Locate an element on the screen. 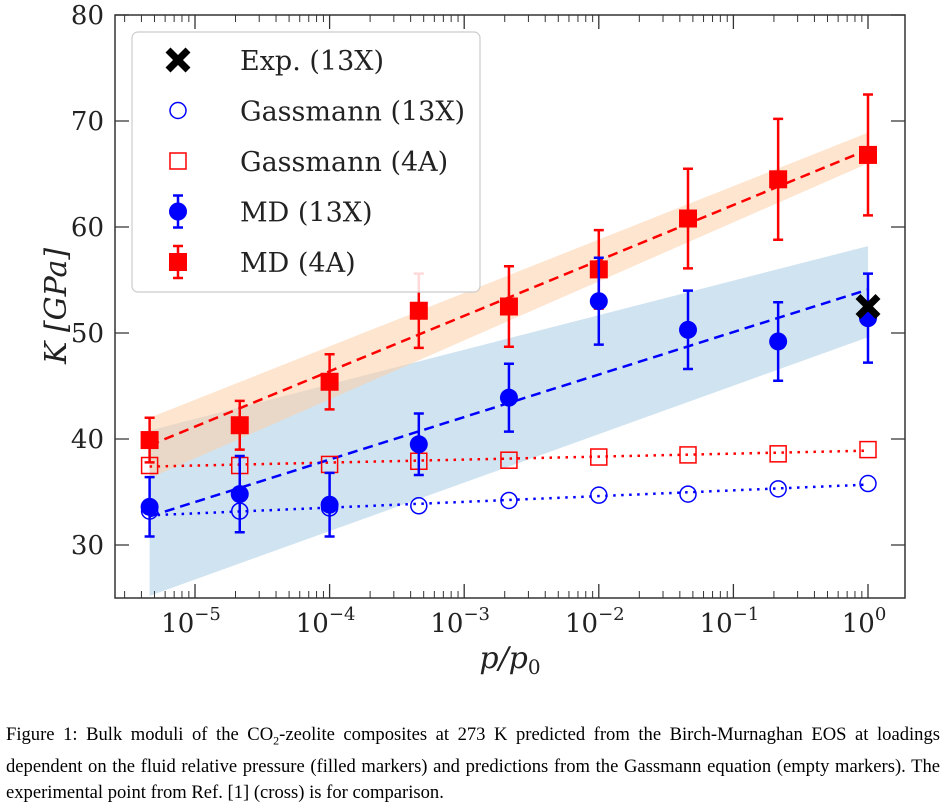  caption-text: Figure 1: Bulk moduli of the CO is located at coordinates (140, 734).